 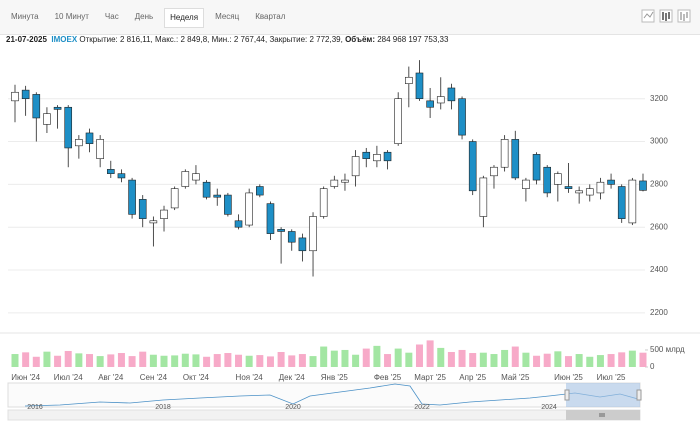 I want to click on x-tick-label: Янв '25, so click(x=335, y=377).